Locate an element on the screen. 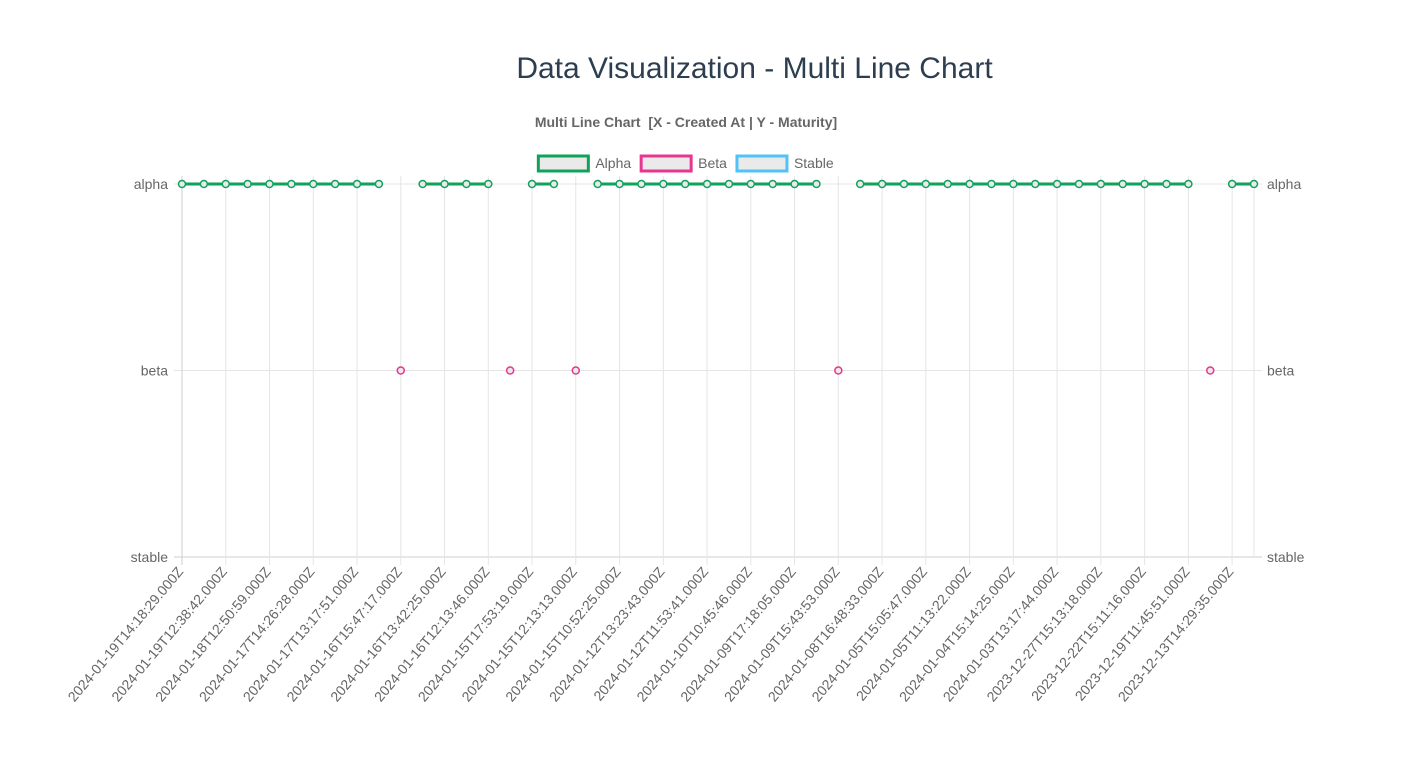  y-axis-left: alpha beta stable is located at coordinates (150, 370).